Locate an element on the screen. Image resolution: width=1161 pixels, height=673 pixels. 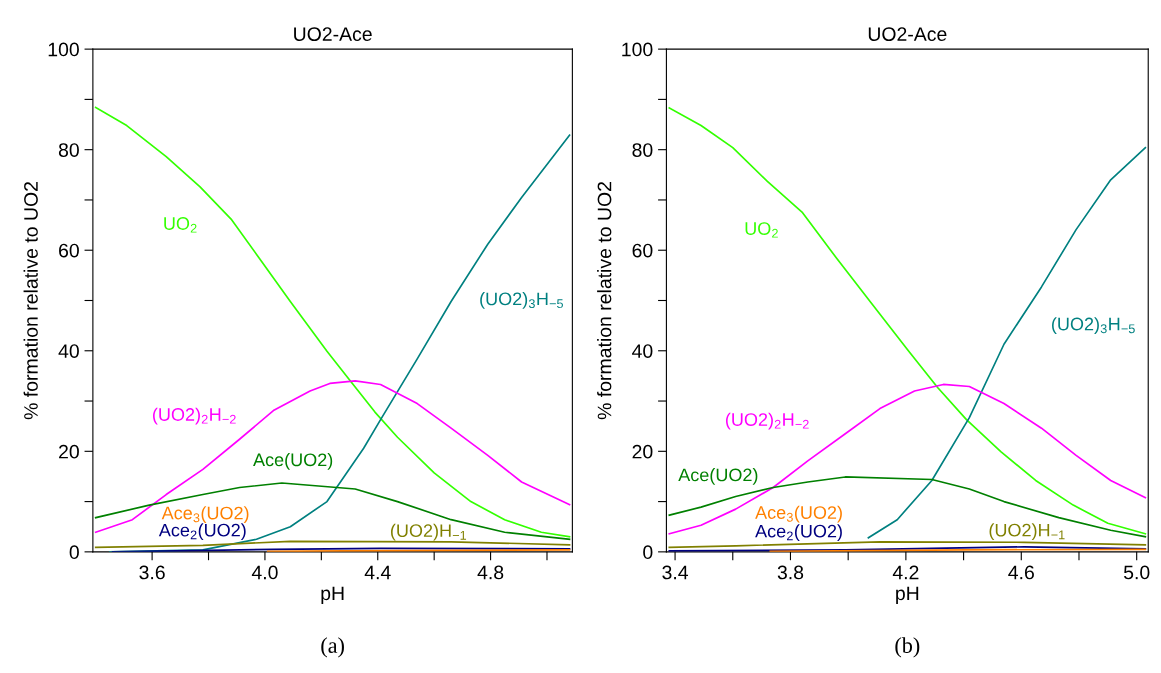
x-tick-label: 4.8 is located at coordinates (490, 572).